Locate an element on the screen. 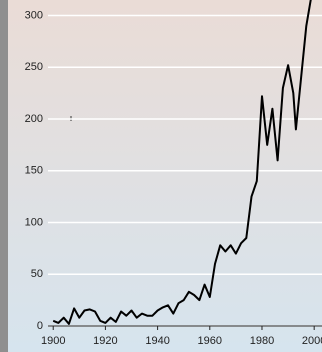 The height and width of the screenshot is (352, 322). y-tick-label: 150 is located at coordinates (34, 171).